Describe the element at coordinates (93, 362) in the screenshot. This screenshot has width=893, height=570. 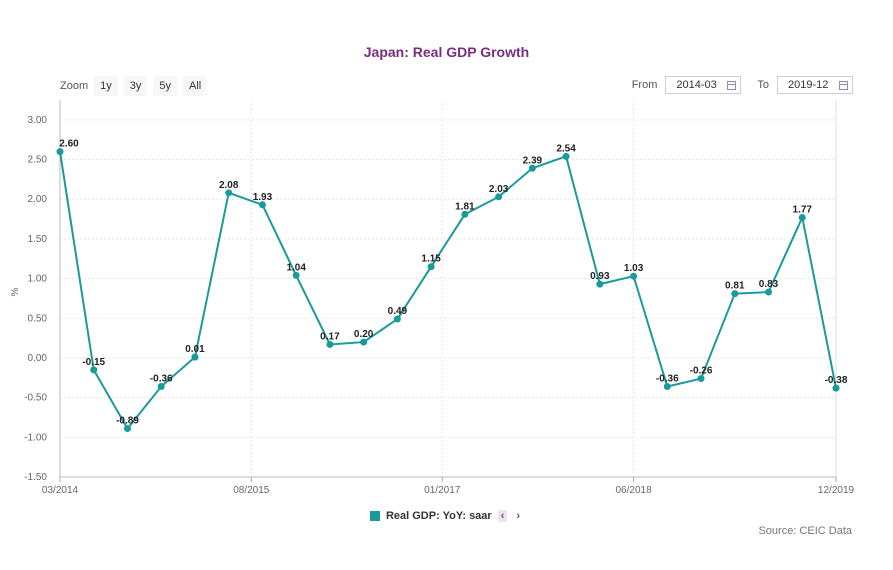
I see `data-label: -0.15` at that location.